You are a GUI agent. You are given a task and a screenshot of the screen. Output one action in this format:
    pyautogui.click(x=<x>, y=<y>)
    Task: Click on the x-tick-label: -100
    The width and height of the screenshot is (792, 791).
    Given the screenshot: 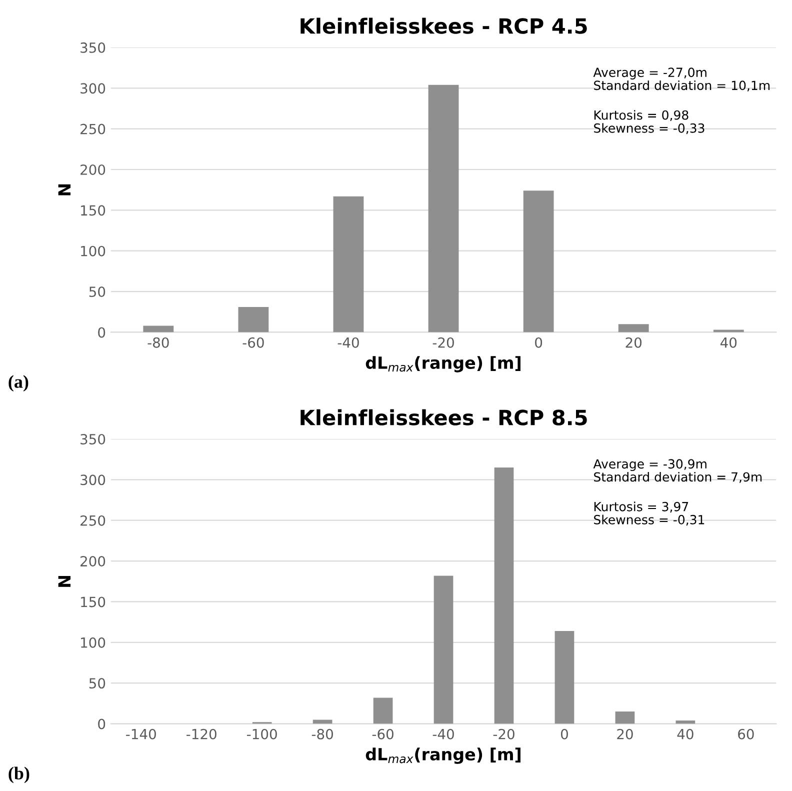 What is the action you would take?
    pyautogui.click(x=262, y=734)
    